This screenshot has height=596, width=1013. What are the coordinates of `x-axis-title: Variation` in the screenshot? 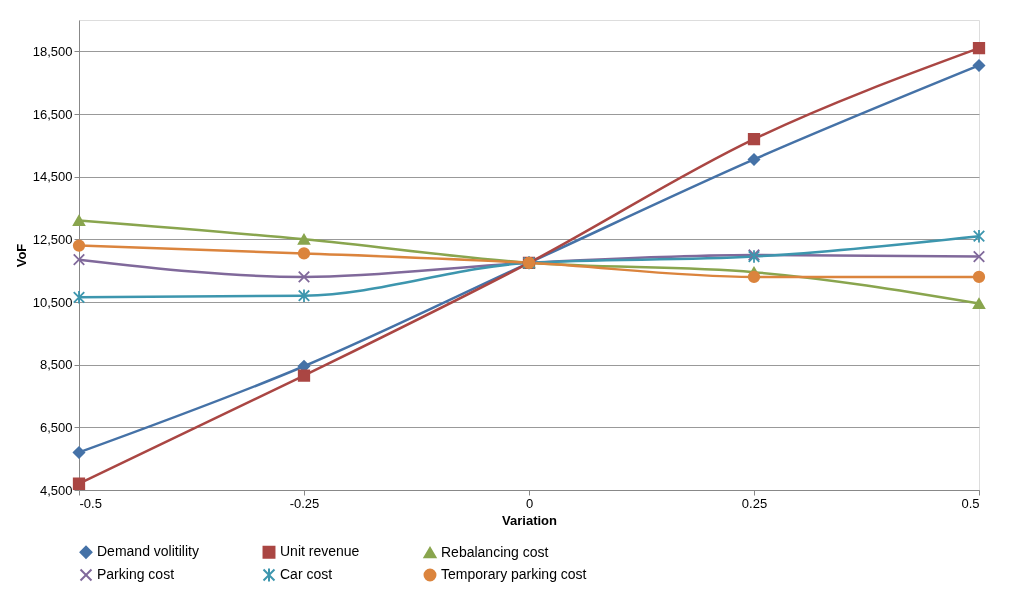 It's located at (530, 520).